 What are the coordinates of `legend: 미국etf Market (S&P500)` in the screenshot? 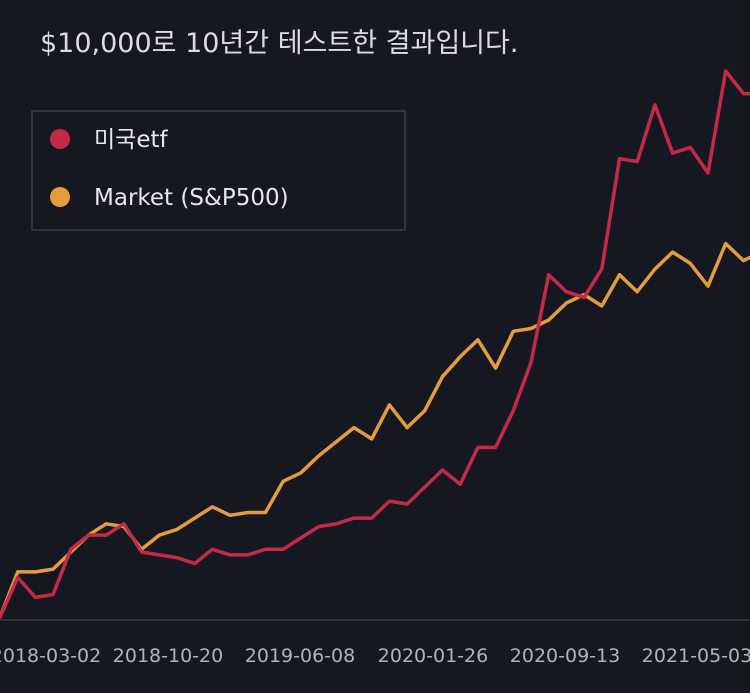 It's located at (218, 170).